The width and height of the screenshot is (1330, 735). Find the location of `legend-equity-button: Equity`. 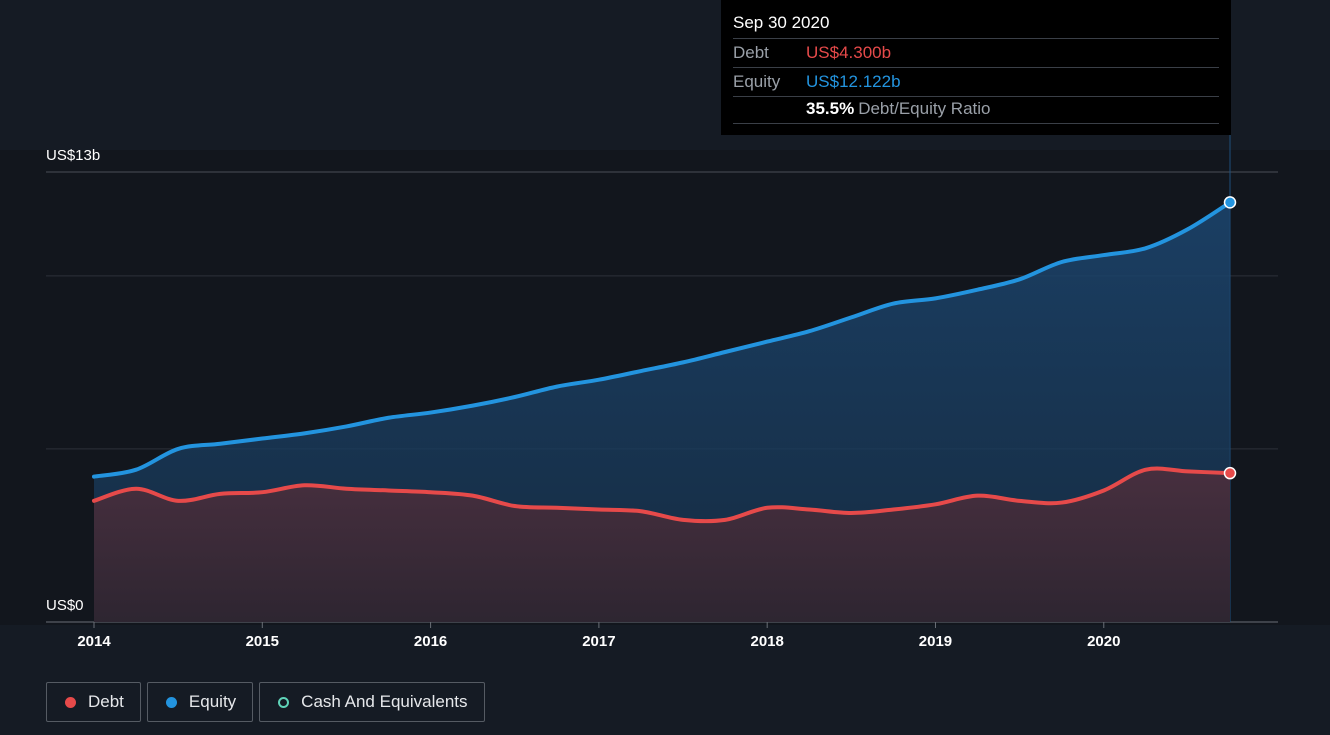

legend-equity-button: Equity is located at coordinates (200, 702).